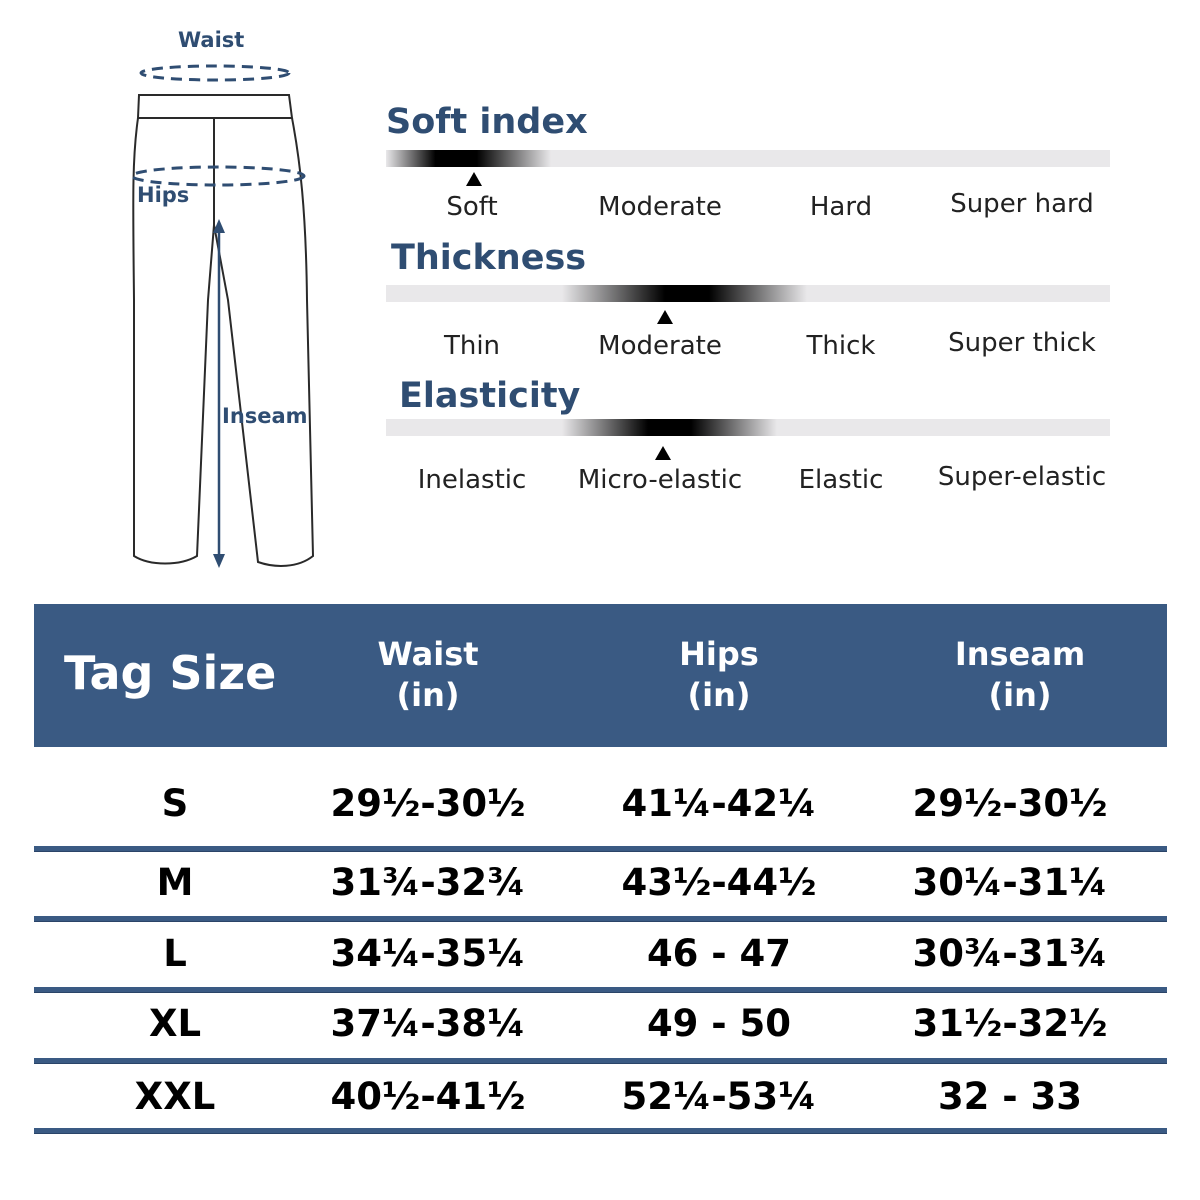 Image resolution: width=1200 pixels, height=1200 pixels. Describe the element at coordinates (211, 40) in the screenshot. I see `waist-label: Waist` at that location.